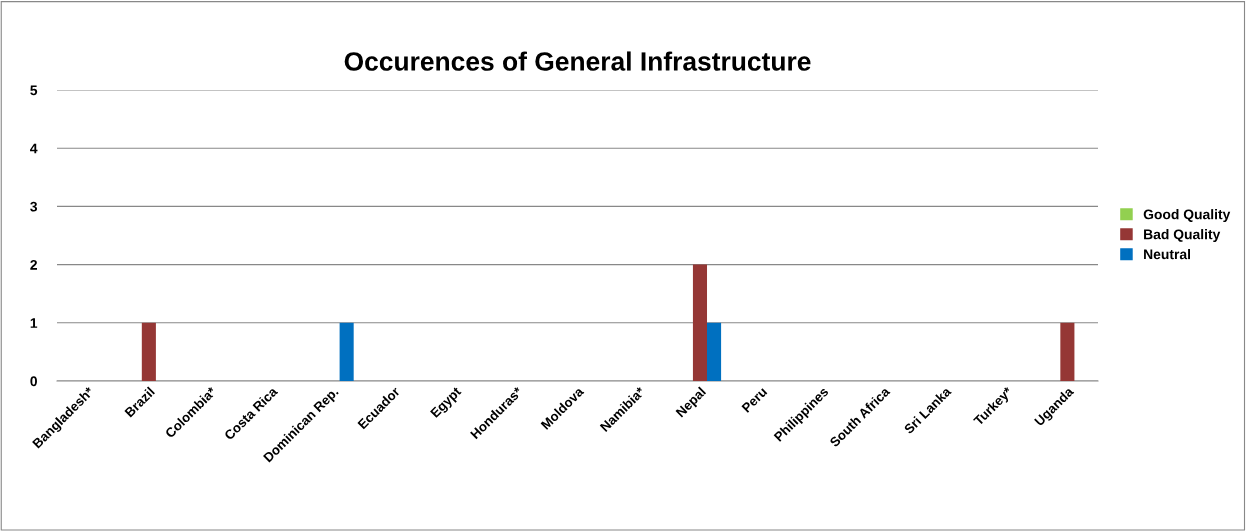 Image resolution: width=1247 pixels, height=531 pixels. What do you see at coordinates (1187, 216) in the screenshot?
I see `legend-label: Good Quality` at bounding box center [1187, 216].